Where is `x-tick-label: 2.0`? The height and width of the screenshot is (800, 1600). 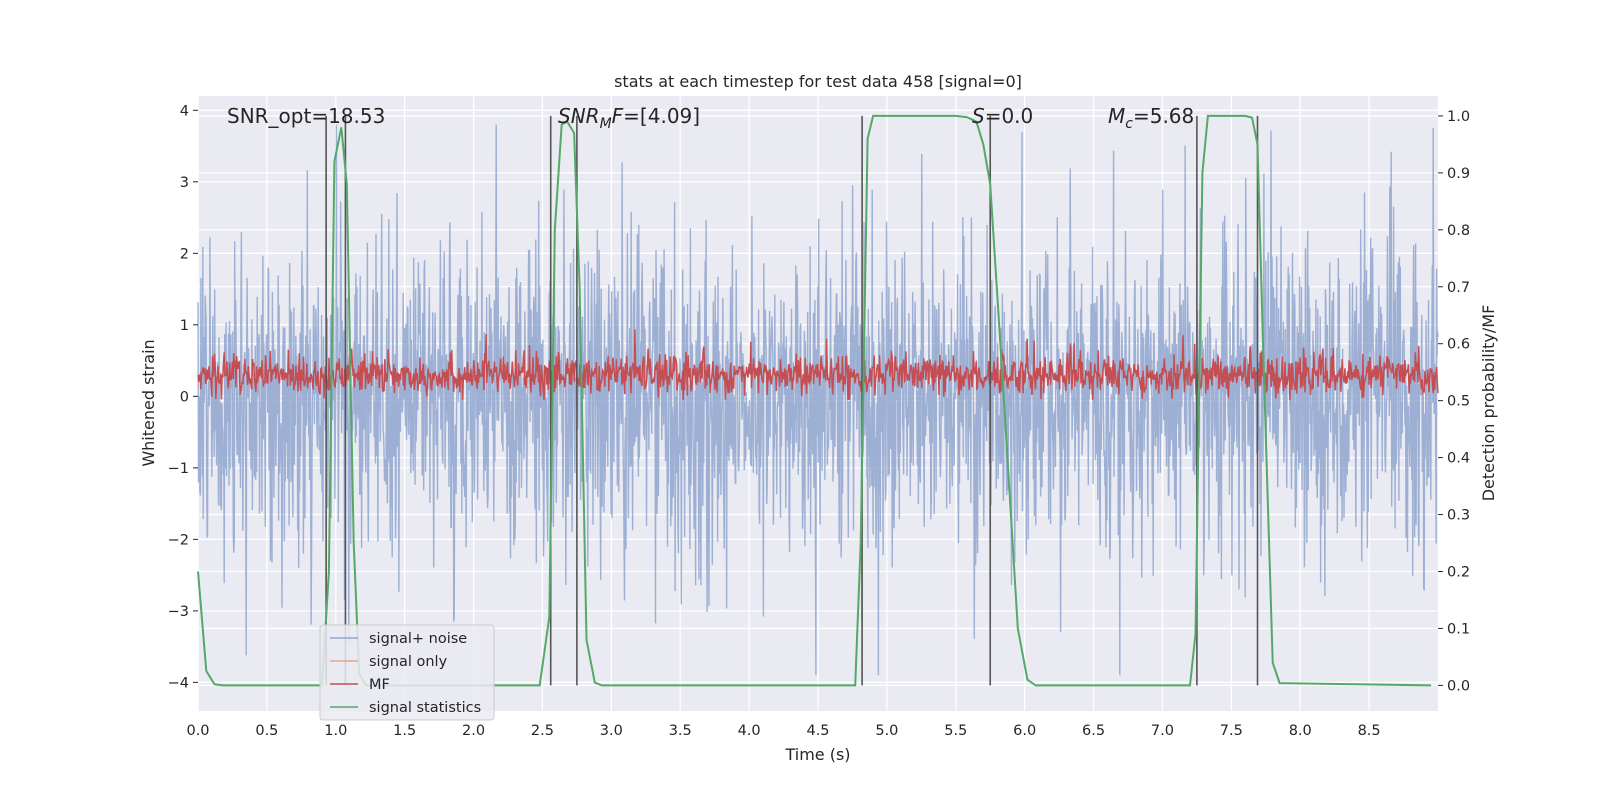 x-tick-label: 2.0 is located at coordinates (473, 731).